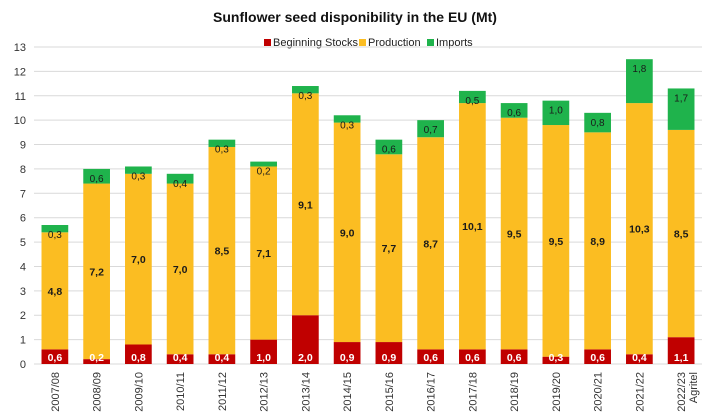 The height and width of the screenshot is (414, 710). I want to click on category-label: 2014/15, so click(348, 392).